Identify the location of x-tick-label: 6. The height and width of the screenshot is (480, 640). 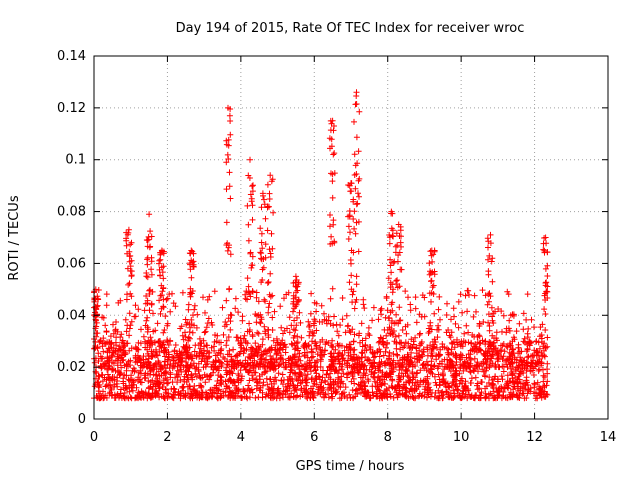
(314, 437).